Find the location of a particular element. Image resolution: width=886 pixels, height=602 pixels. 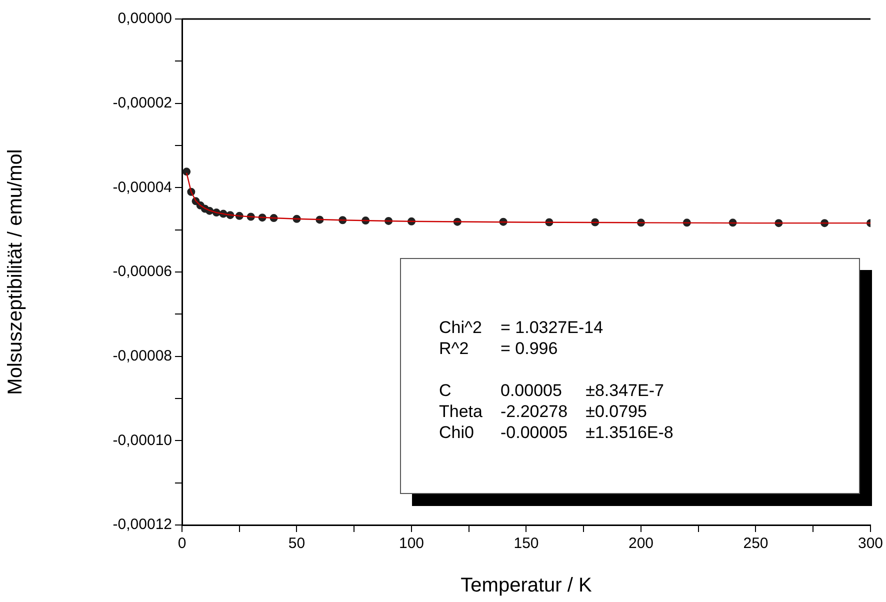

annotation: -2.20278 is located at coordinates (534, 411).